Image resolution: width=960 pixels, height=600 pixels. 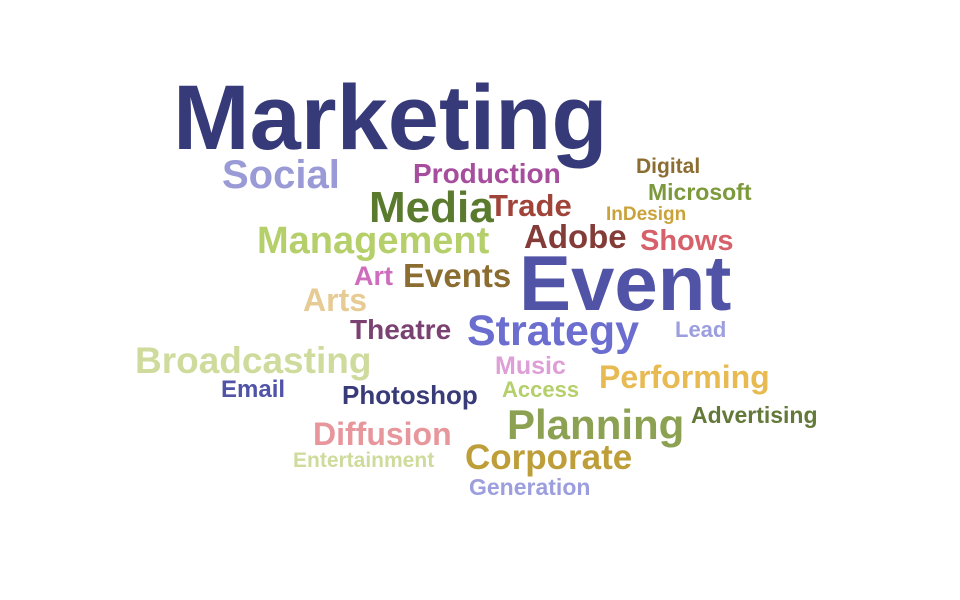 I want to click on word-event: Event, so click(x=625, y=283).